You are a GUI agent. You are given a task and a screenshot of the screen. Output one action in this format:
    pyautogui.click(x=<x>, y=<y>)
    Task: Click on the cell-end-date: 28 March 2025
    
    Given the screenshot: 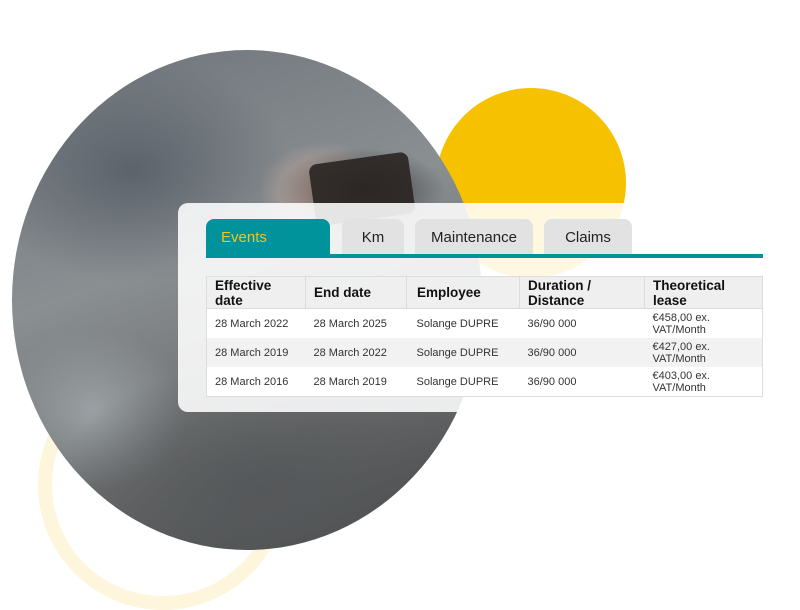 What is the action you would take?
    pyautogui.click(x=350, y=323)
    